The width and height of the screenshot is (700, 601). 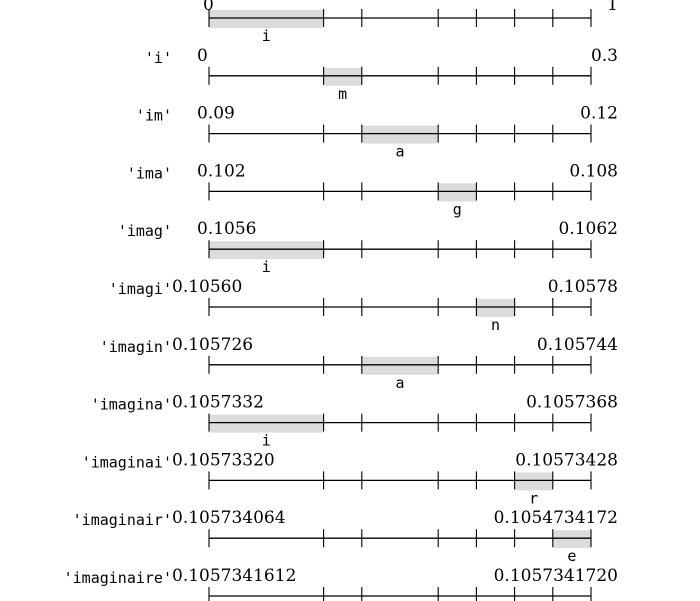 What do you see at coordinates (612, 7) in the screenshot?
I see `upper-bound-label: 1` at bounding box center [612, 7].